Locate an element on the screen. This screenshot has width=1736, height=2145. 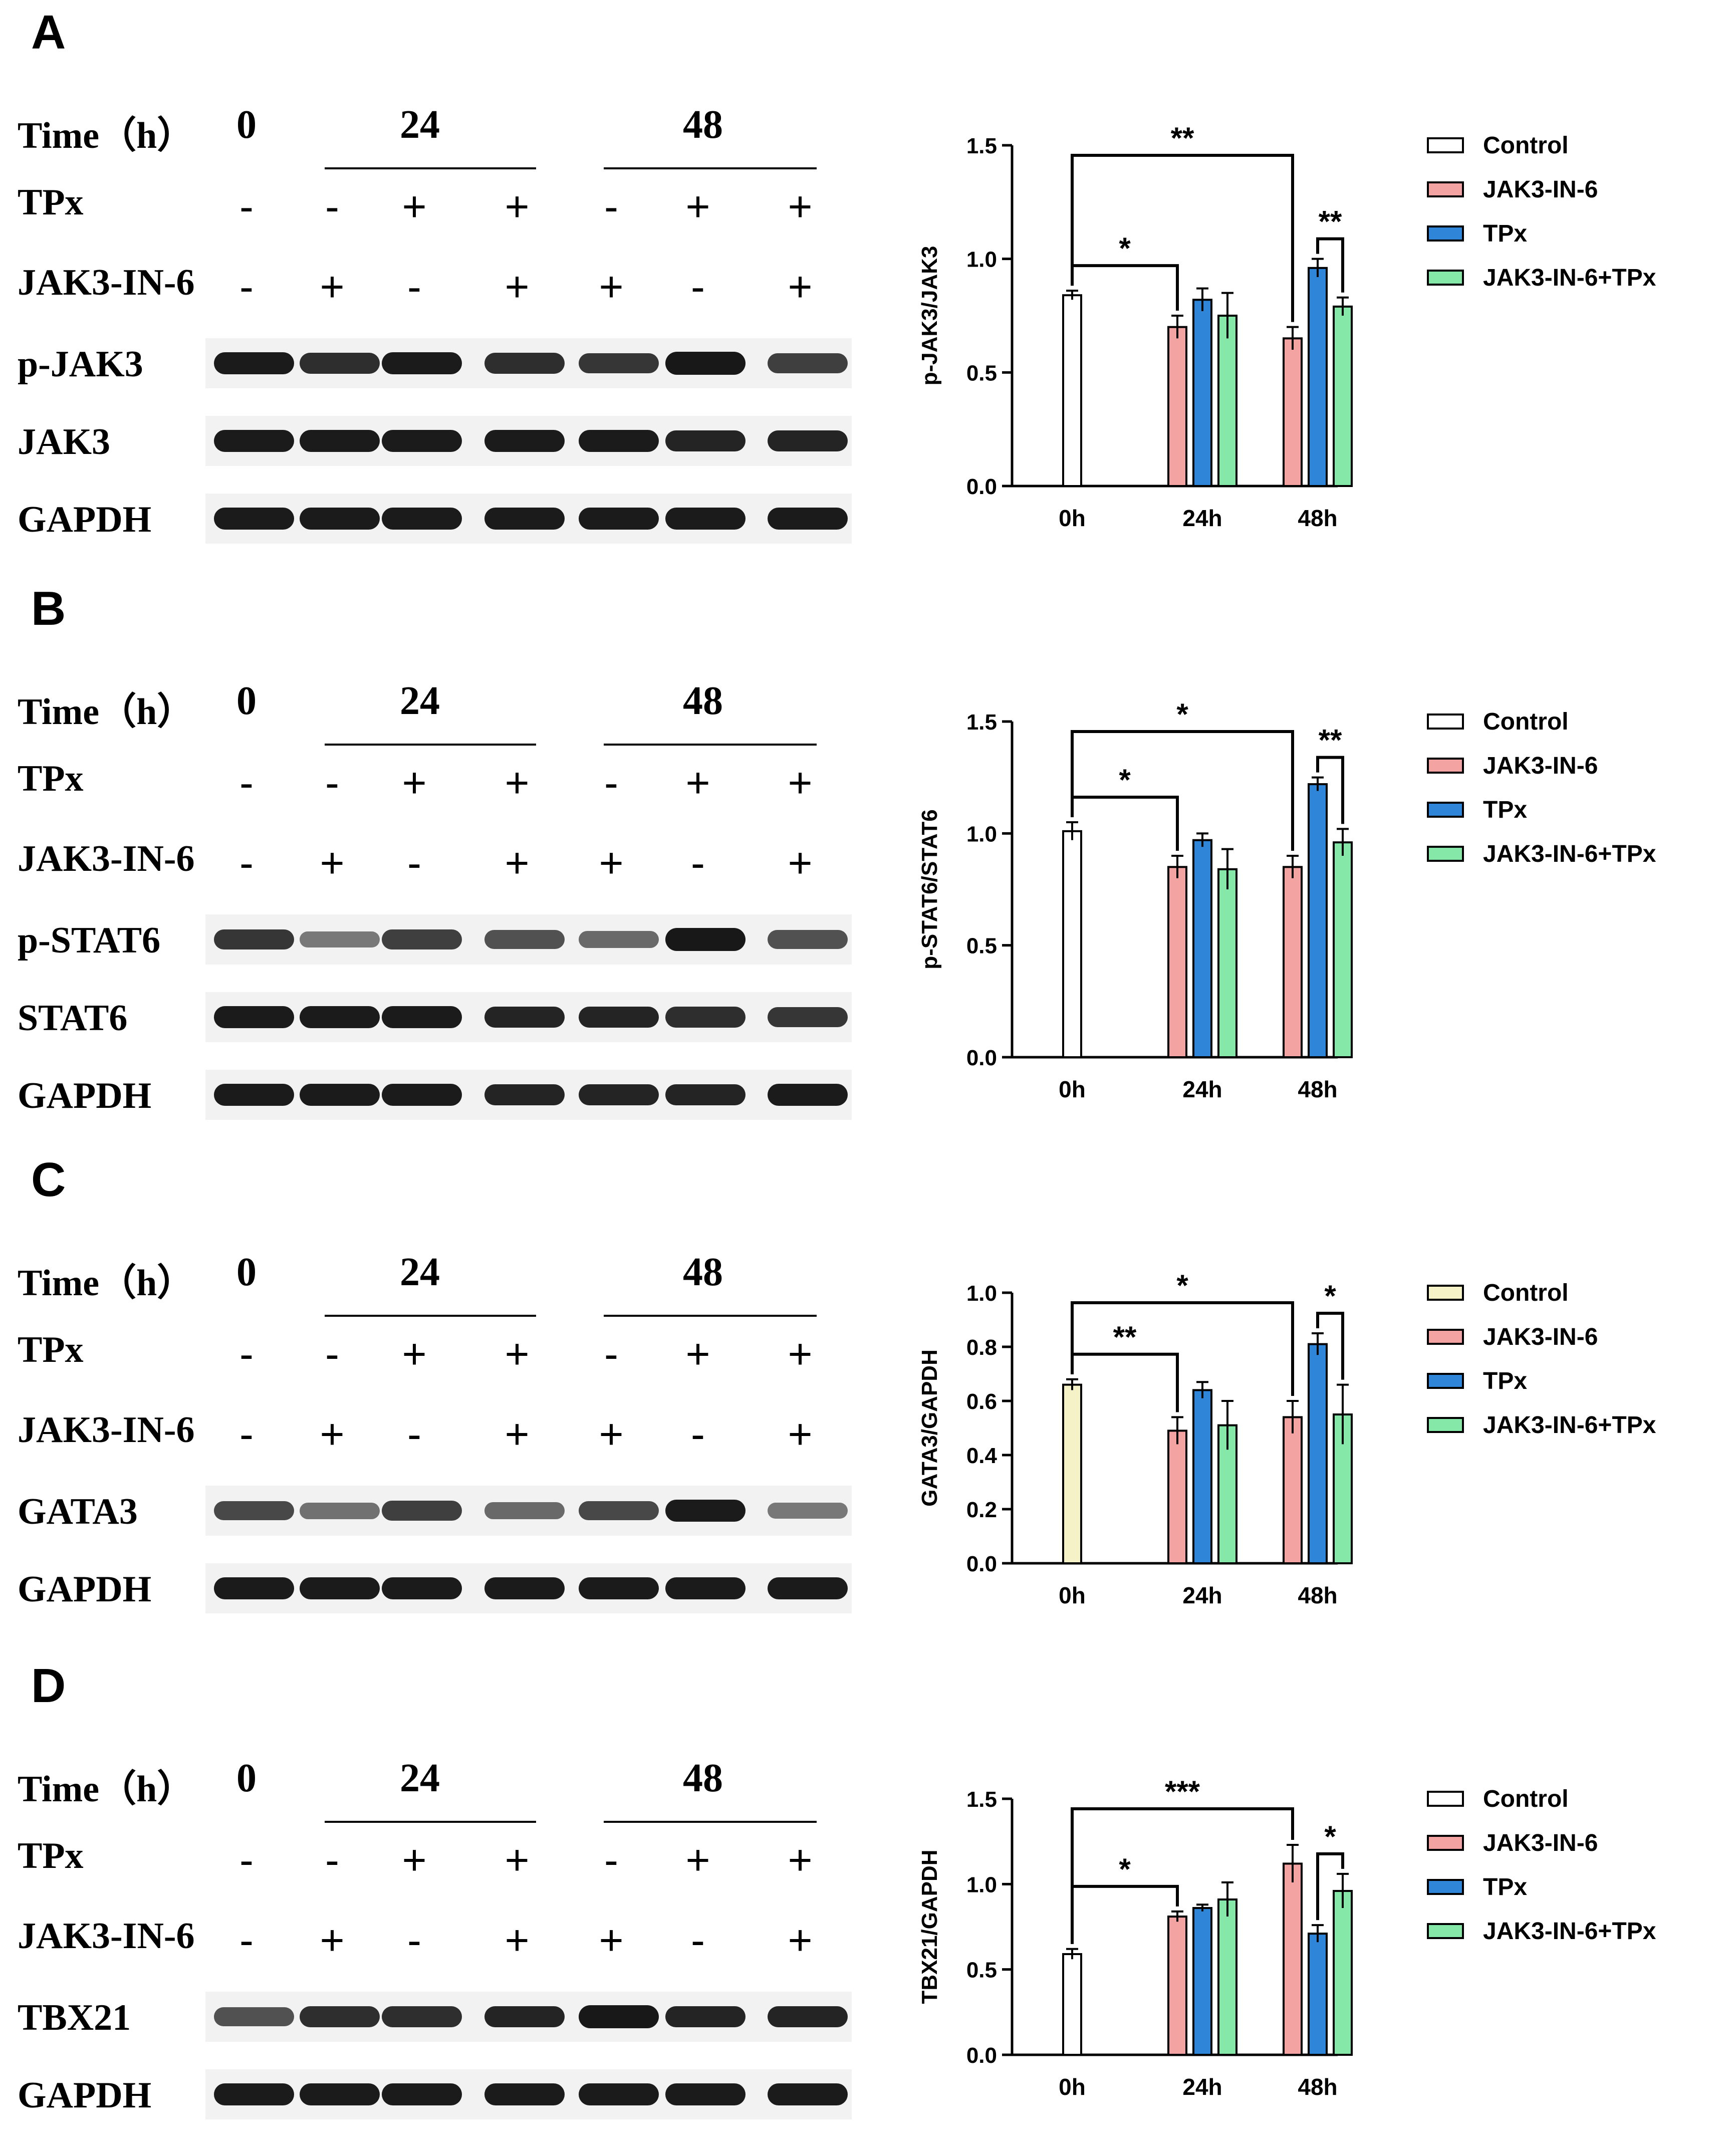
tpx-label: TPx is located at coordinates (51, 202).